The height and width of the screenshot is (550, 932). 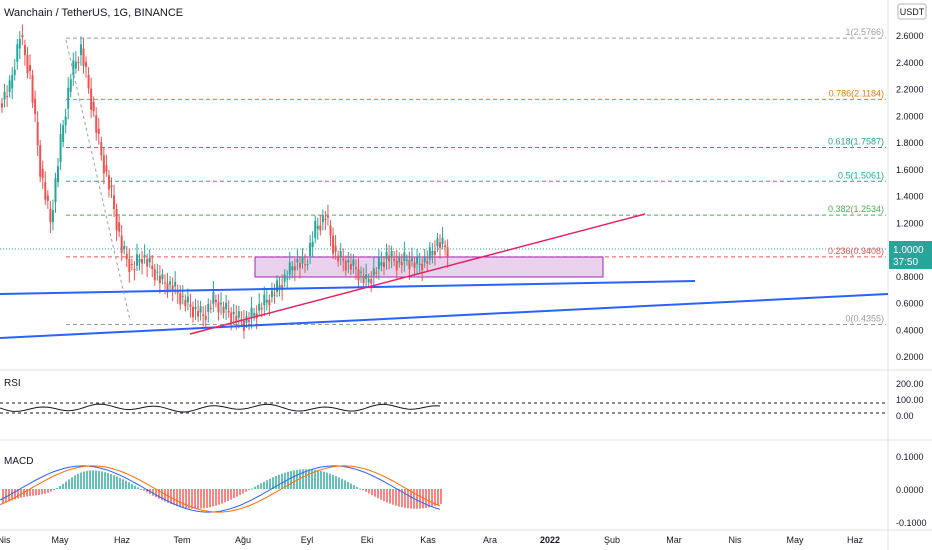 What do you see at coordinates (122, 540) in the screenshot?
I see `time-tick-label: Haz` at bounding box center [122, 540].